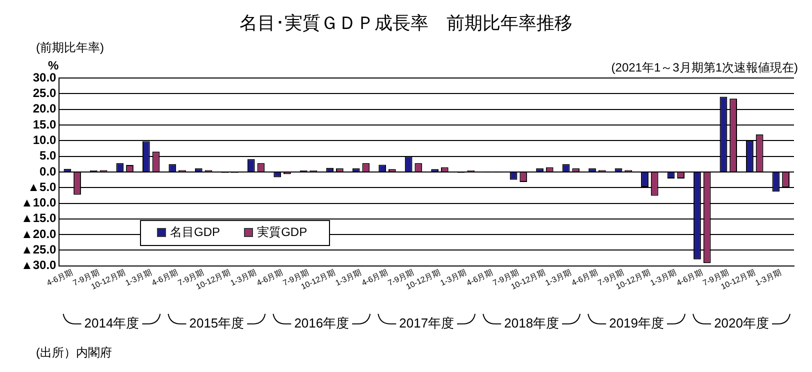  Describe the element at coordinates (216, 322) in the screenshot. I see `text: 2015年度` at that location.